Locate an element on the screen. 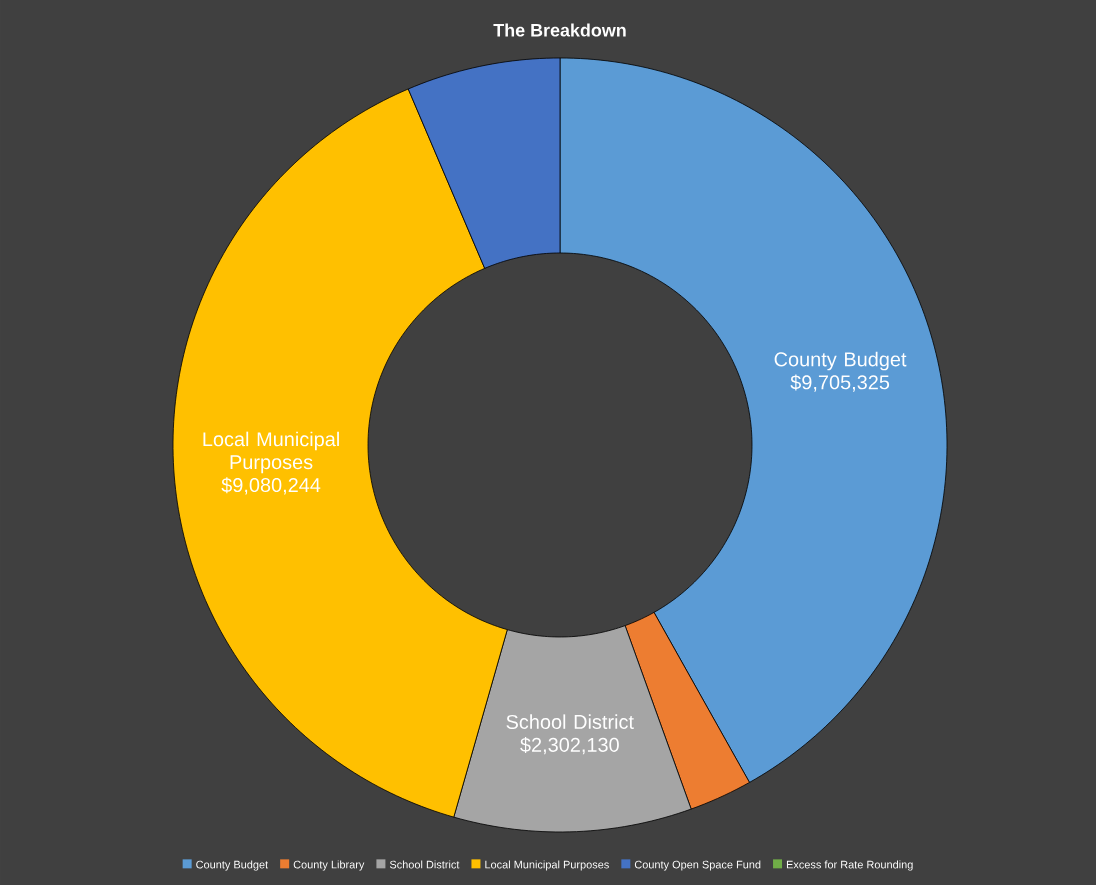 This screenshot has width=1096, height=885. slice-label: School District is located at coordinates (570, 721).